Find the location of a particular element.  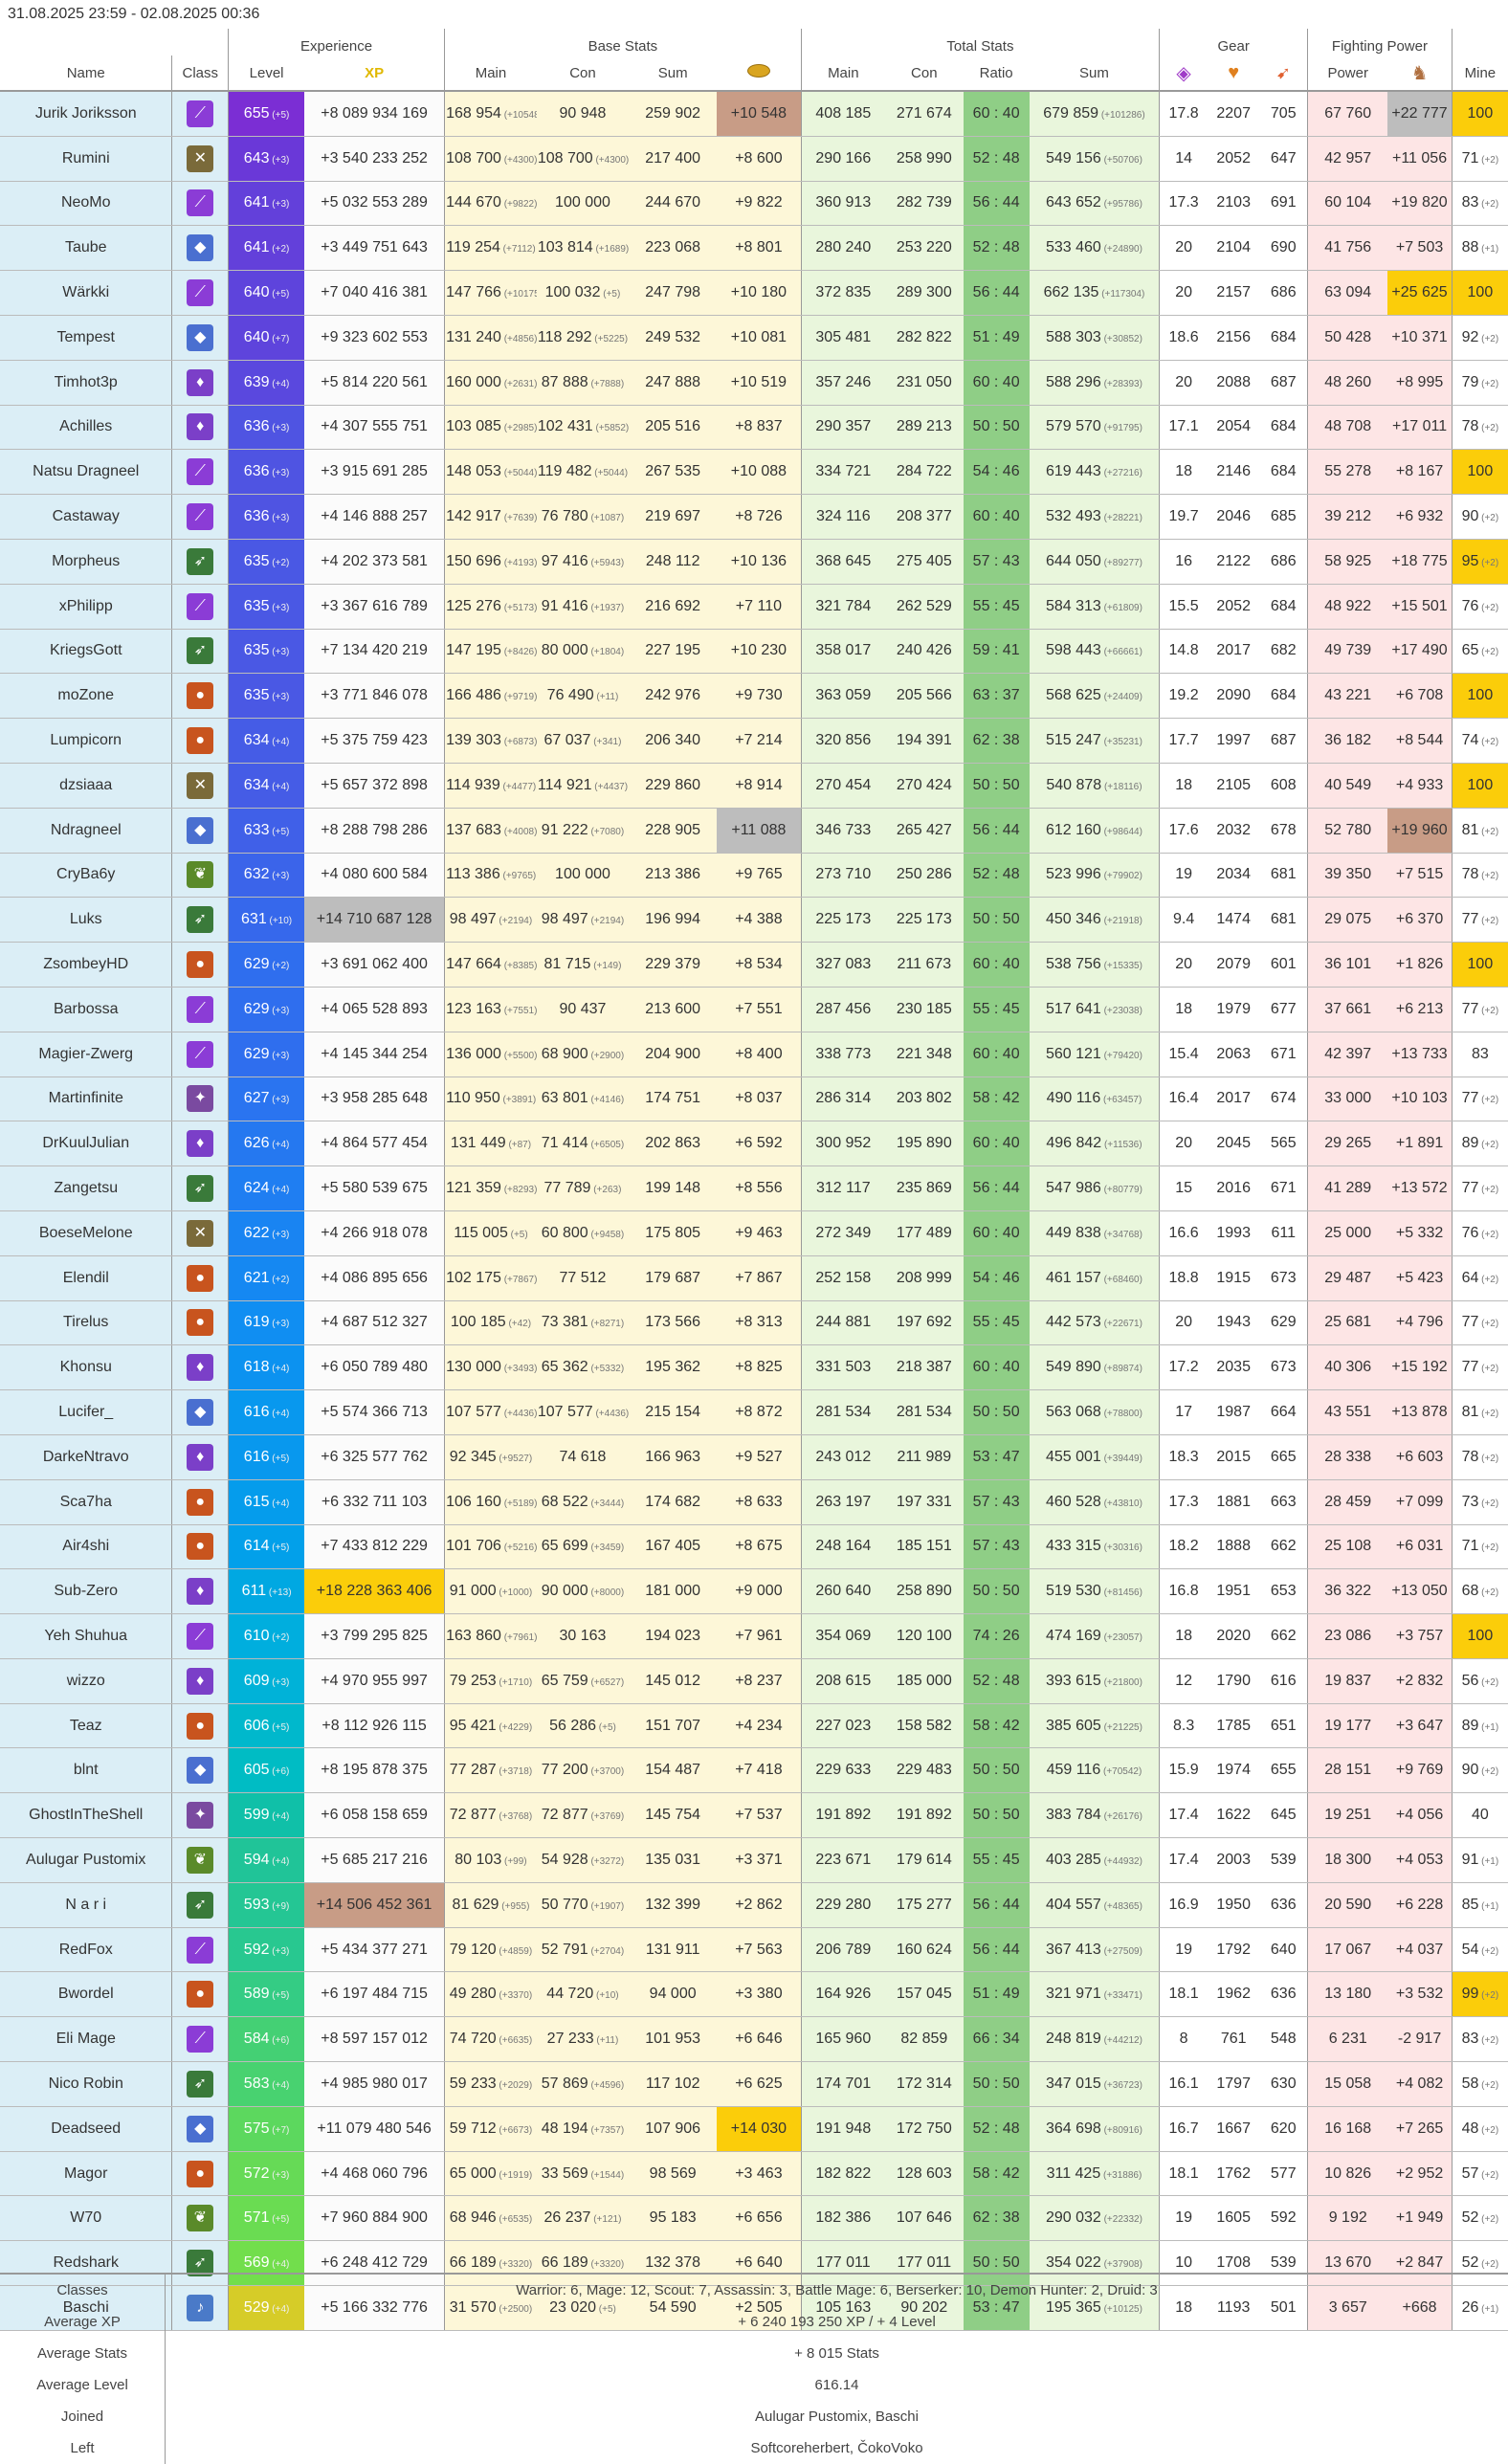

player-name: NeoMo is located at coordinates (86, 204).